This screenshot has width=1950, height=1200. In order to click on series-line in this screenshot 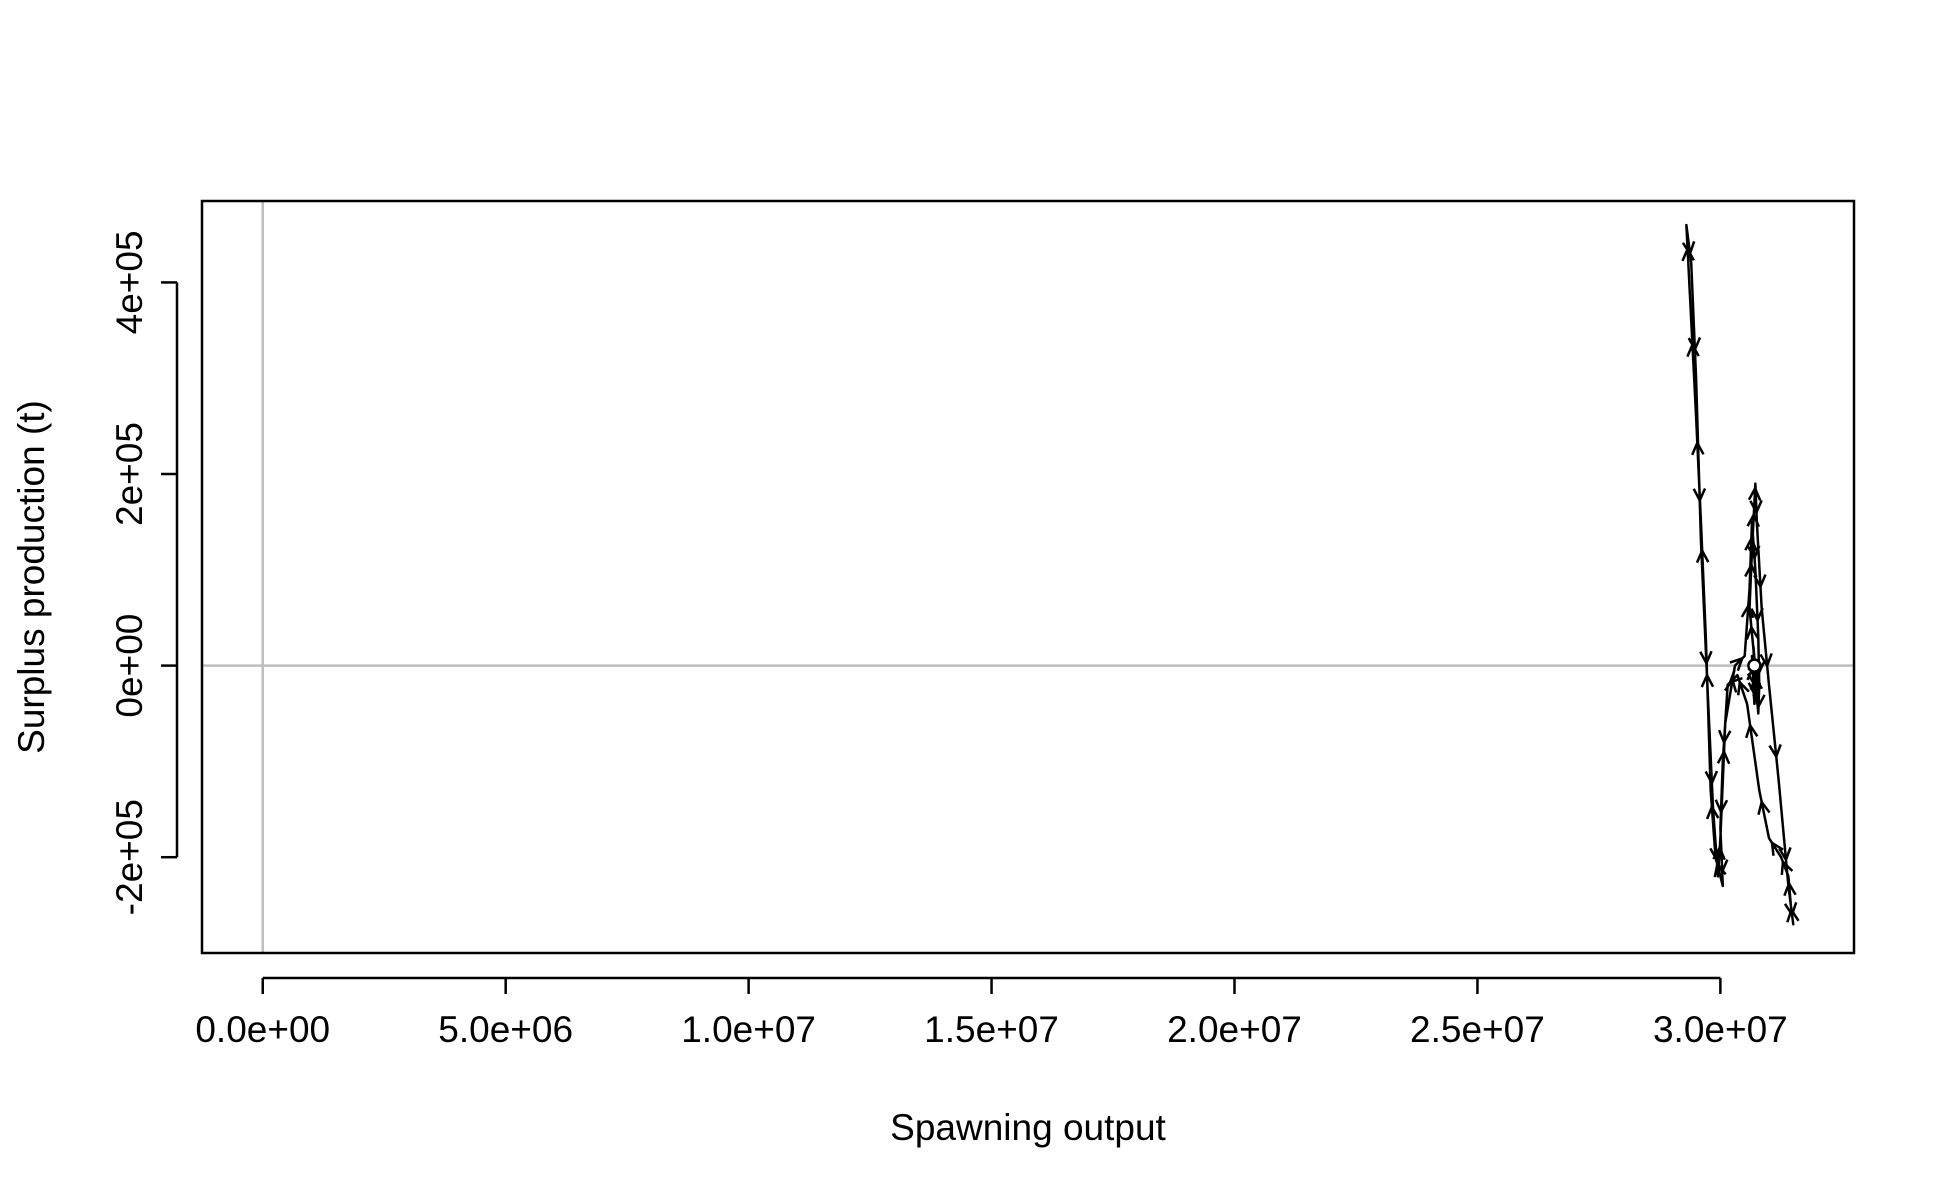, I will do `click(1740, 574)`.